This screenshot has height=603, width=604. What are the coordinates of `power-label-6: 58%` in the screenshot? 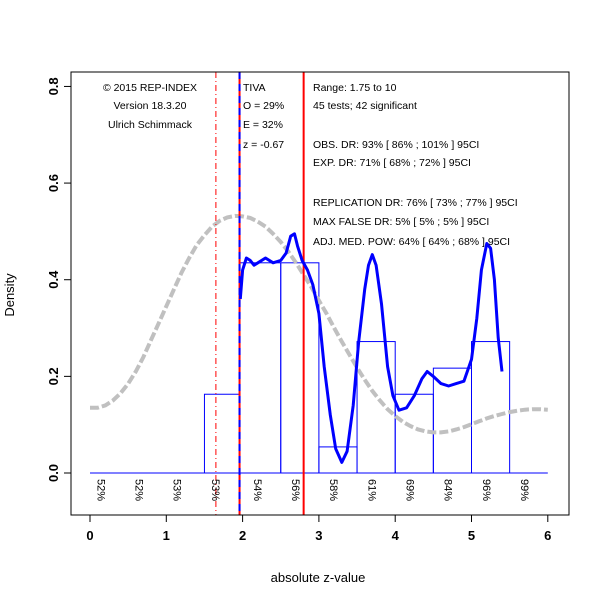 It's located at (333, 490).